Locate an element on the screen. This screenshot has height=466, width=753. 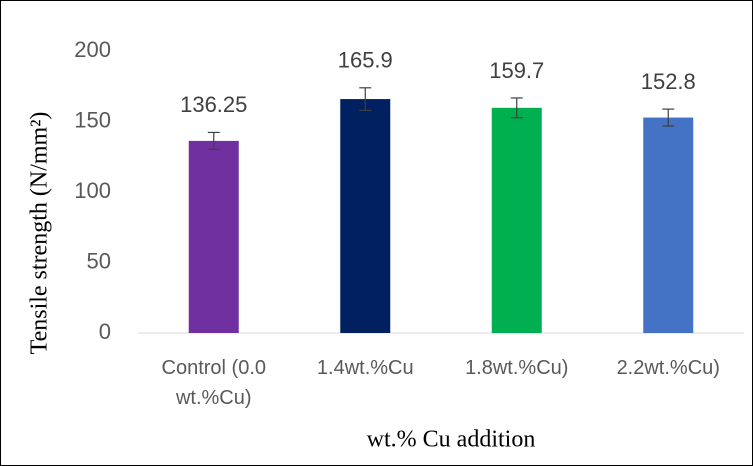
y-tick-label: 150 is located at coordinates (92, 119).